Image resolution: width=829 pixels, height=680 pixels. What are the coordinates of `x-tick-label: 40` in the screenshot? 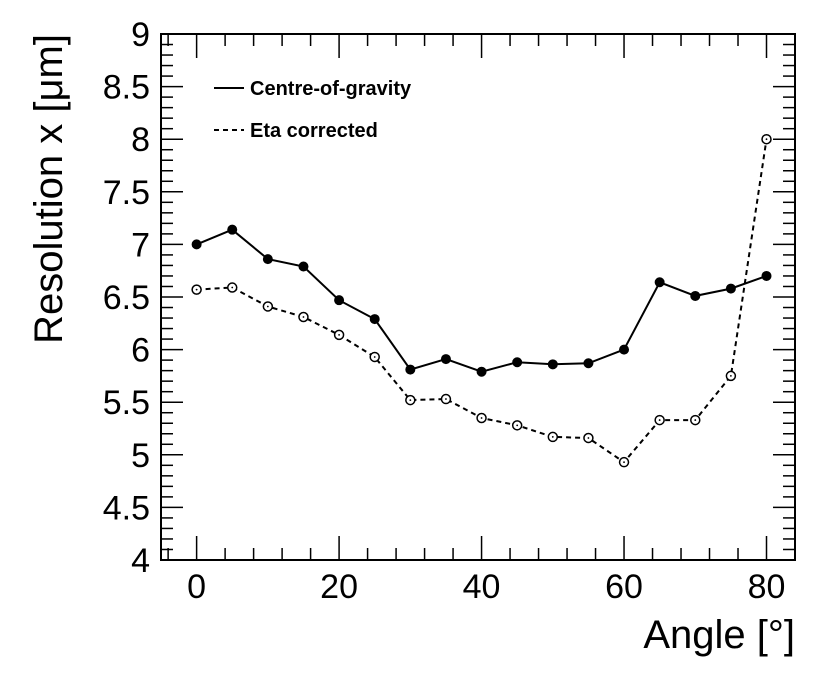 It's located at (482, 587).